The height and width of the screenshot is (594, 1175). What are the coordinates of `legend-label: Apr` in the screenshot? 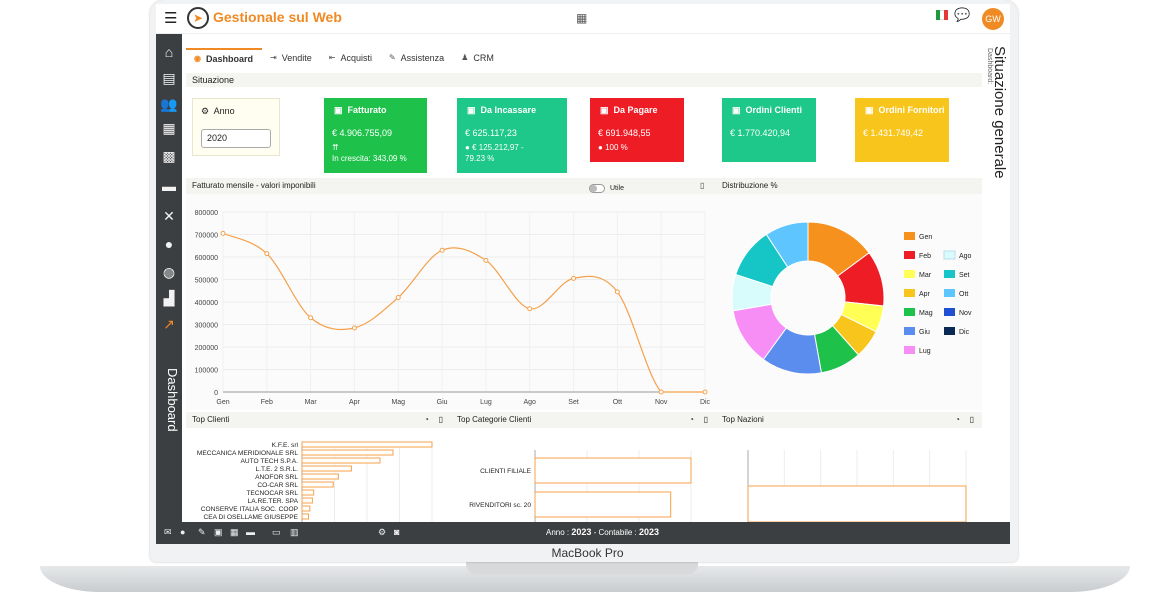 It's located at (925, 294).